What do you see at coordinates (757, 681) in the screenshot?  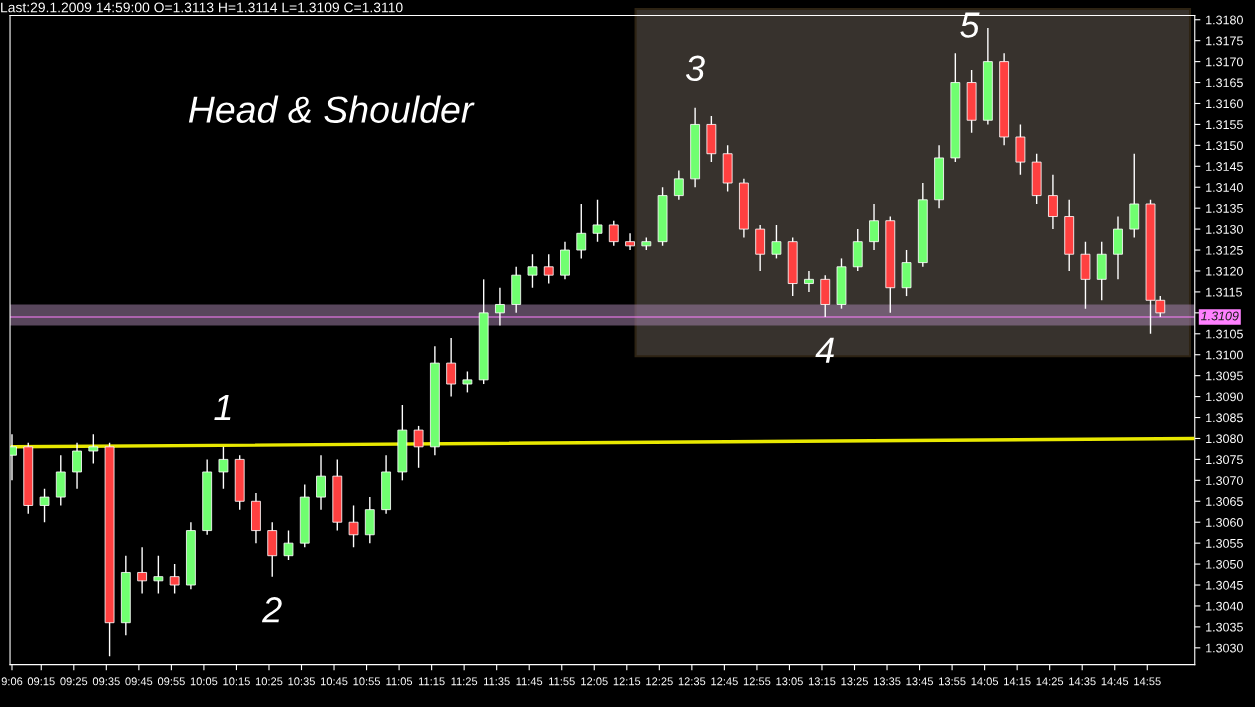 I see `x-tick-label: 12:55` at bounding box center [757, 681].